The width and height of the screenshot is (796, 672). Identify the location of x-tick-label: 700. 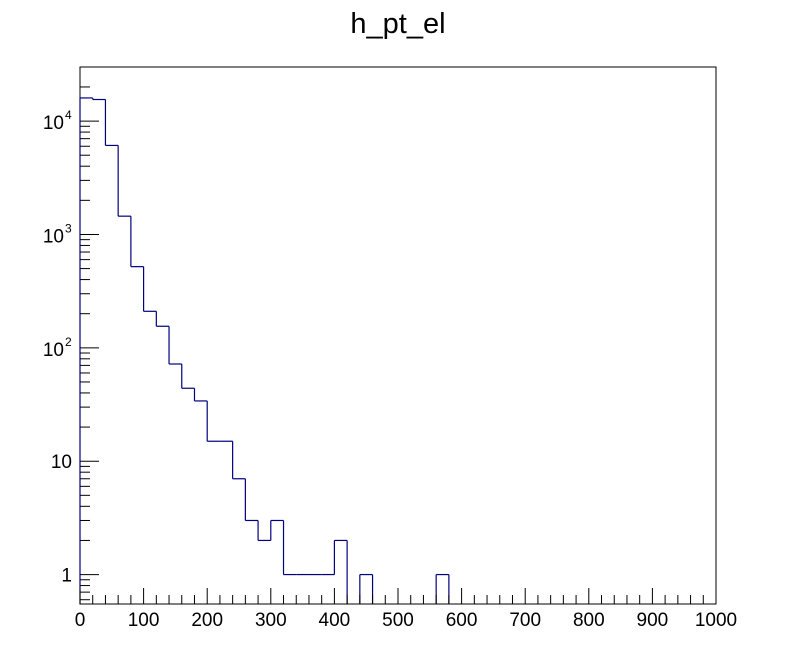
(525, 620).